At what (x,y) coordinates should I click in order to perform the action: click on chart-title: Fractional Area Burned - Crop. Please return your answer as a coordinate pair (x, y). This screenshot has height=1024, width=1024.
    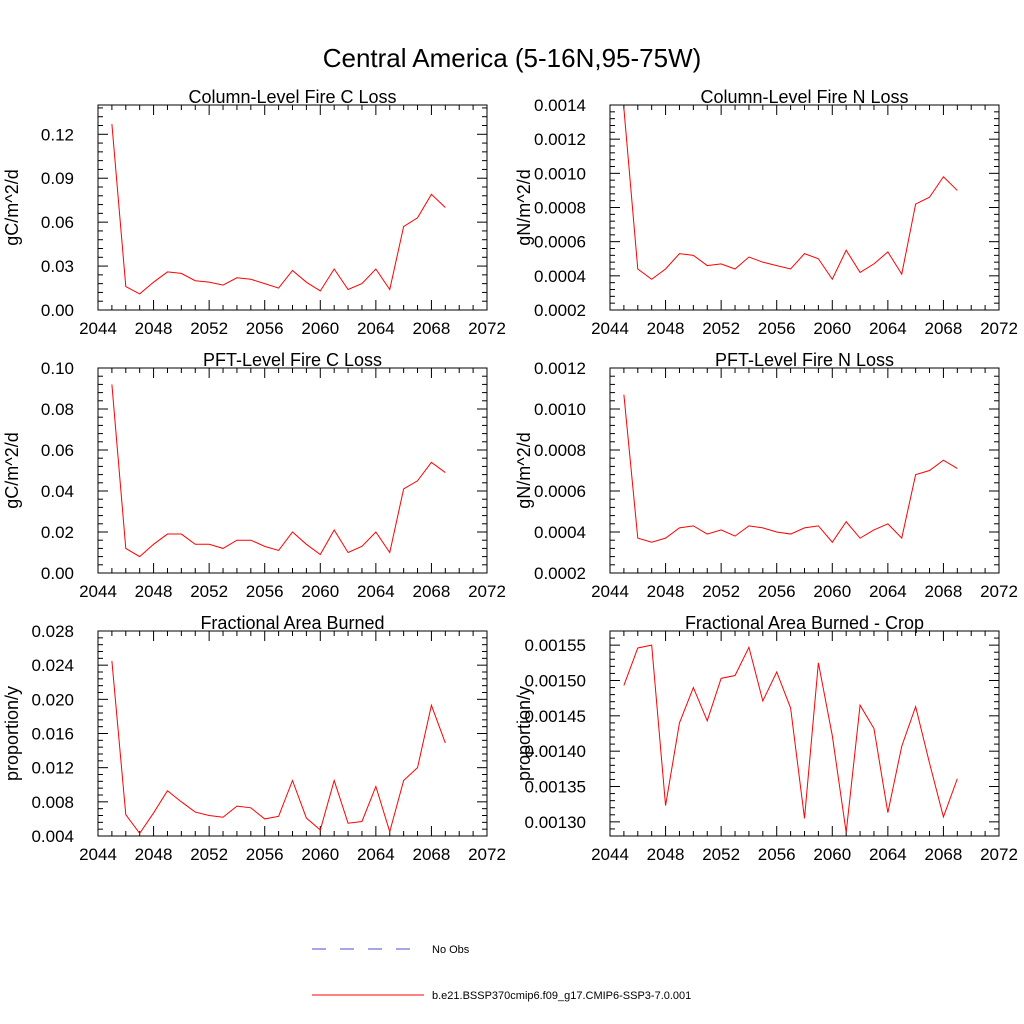
    Looking at the image, I should click on (804, 623).